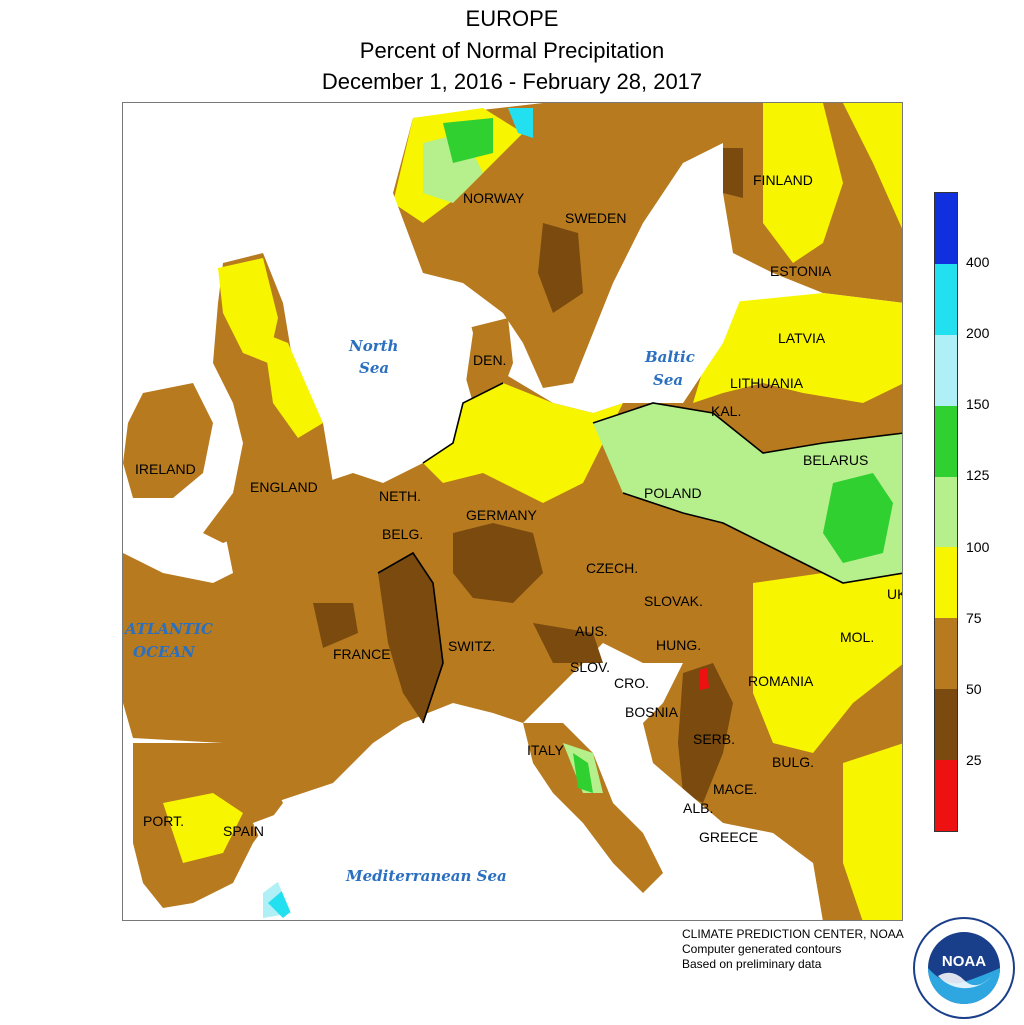  Describe the element at coordinates (801, 271) in the screenshot. I see `country-label: ESTONIA` at that location.